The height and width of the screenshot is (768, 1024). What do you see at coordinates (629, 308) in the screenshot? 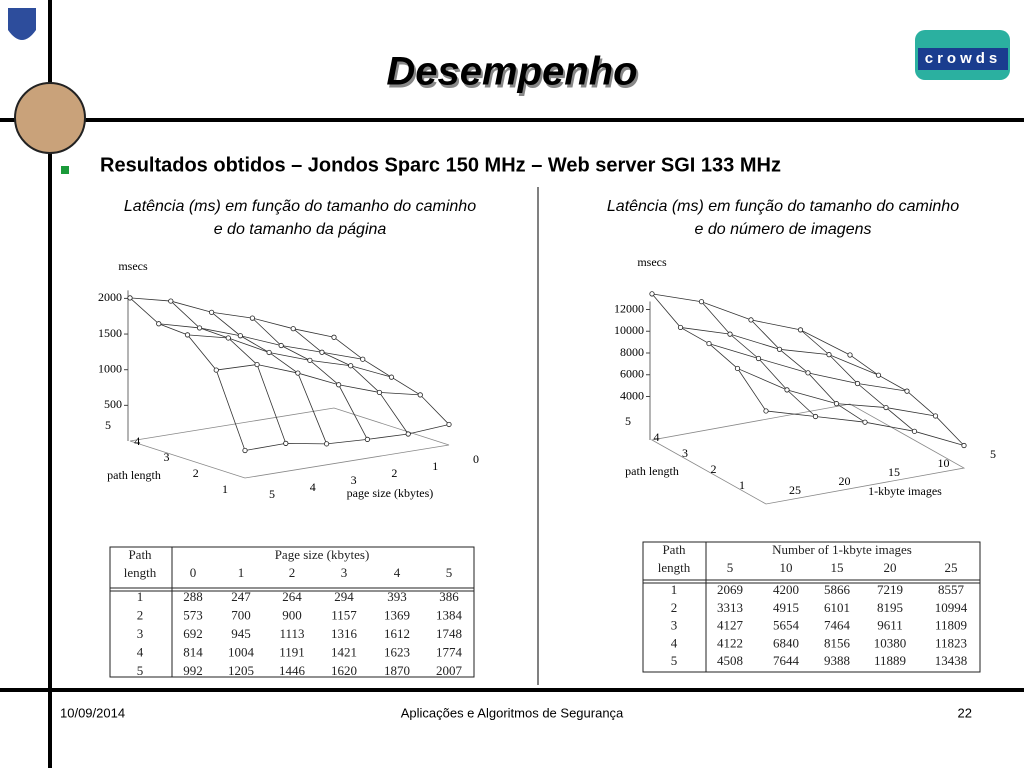
I see `z-tick-label: 12000` at bounding box center [629, 308].